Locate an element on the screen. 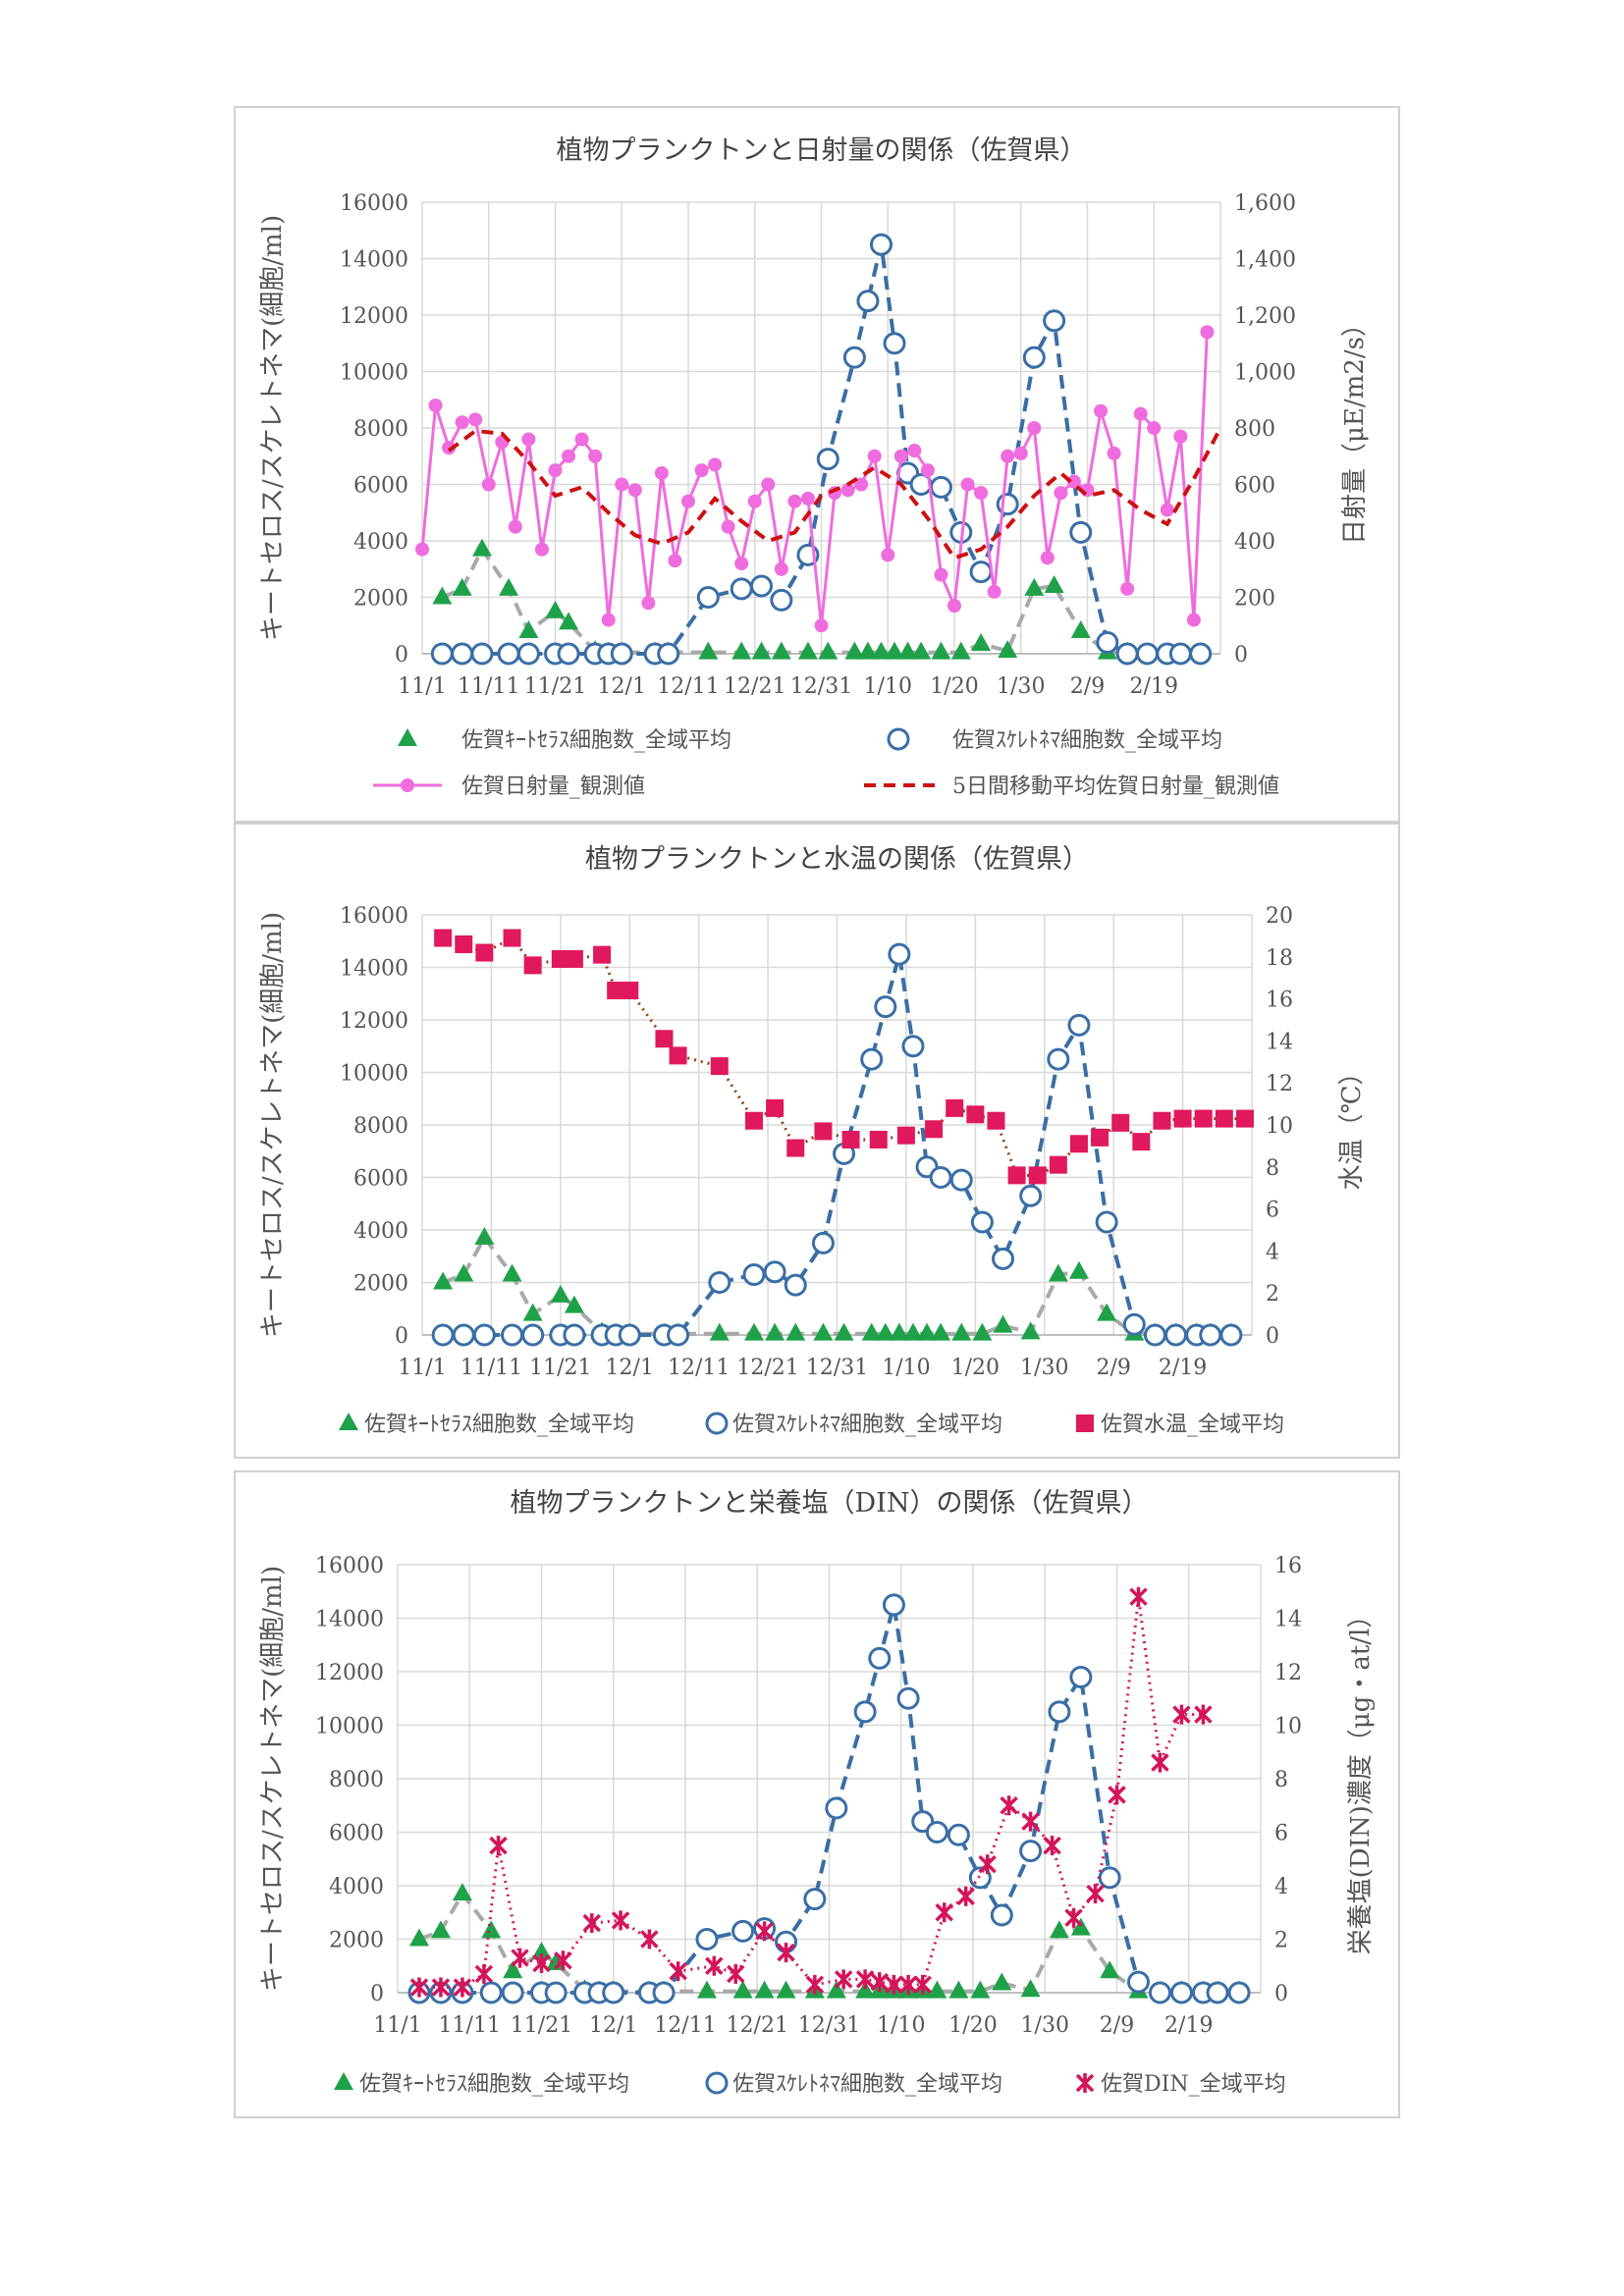 This screenshot has height=2296, width=1624. x-tick-label: 11/21 is located at coordinates (555, 686).